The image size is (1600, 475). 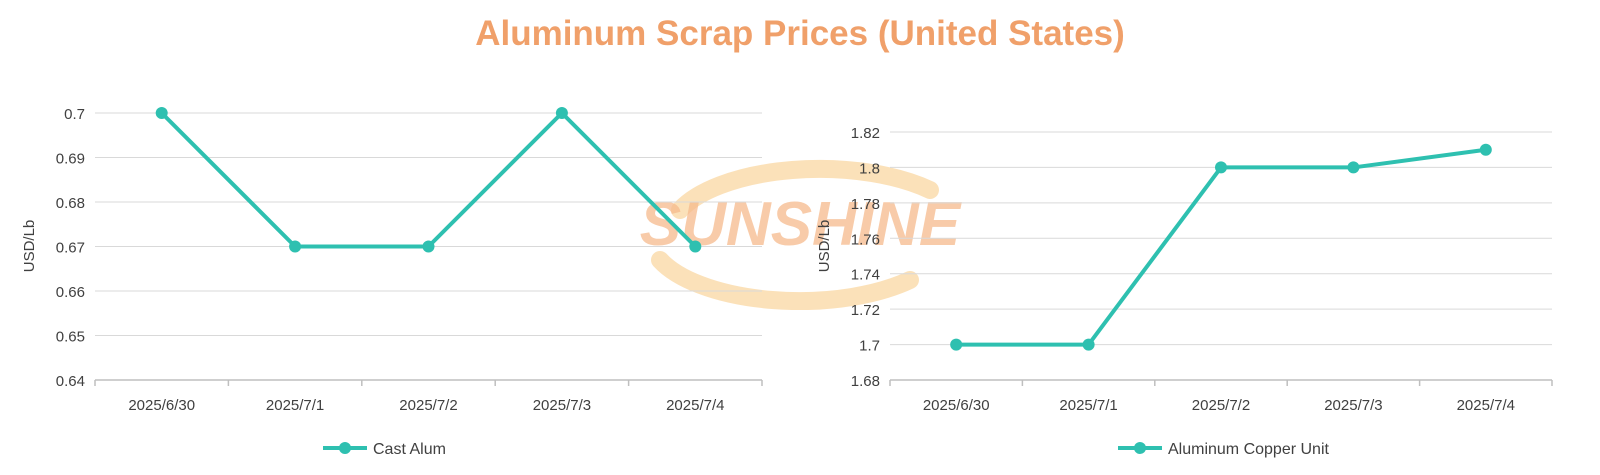 I want to click on y-tick-label: 1.68, so click(x=865, y=381).